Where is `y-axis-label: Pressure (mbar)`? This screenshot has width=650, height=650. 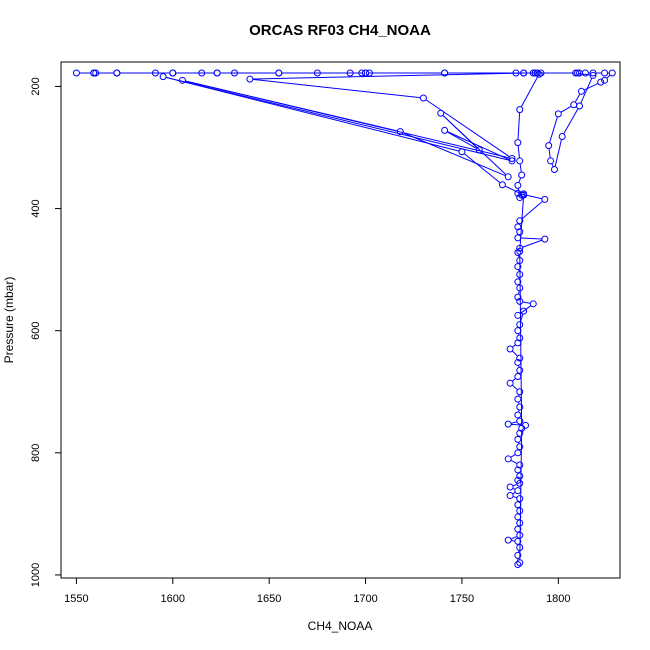 y-axis-label: Pressure (mbar) is located at coordinates (9, 320).